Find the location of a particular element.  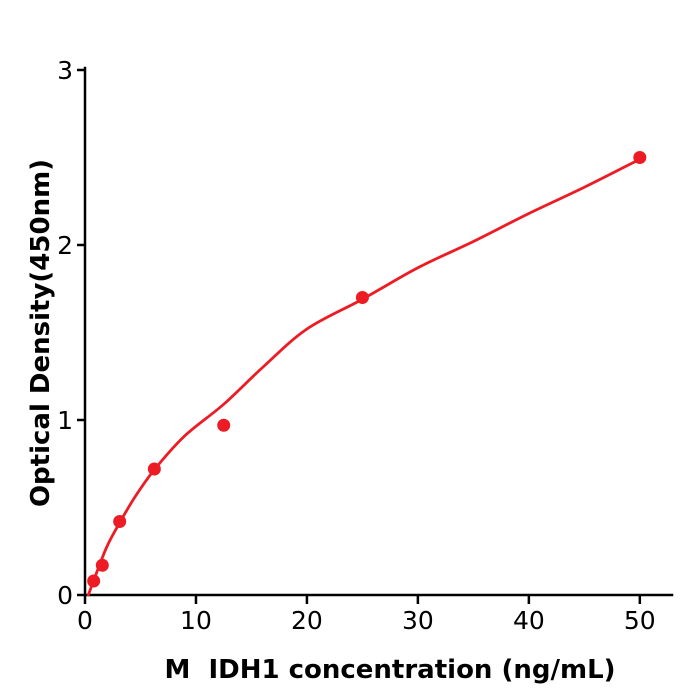

y-tick-label: 3 is located at coordinates (65, 70).